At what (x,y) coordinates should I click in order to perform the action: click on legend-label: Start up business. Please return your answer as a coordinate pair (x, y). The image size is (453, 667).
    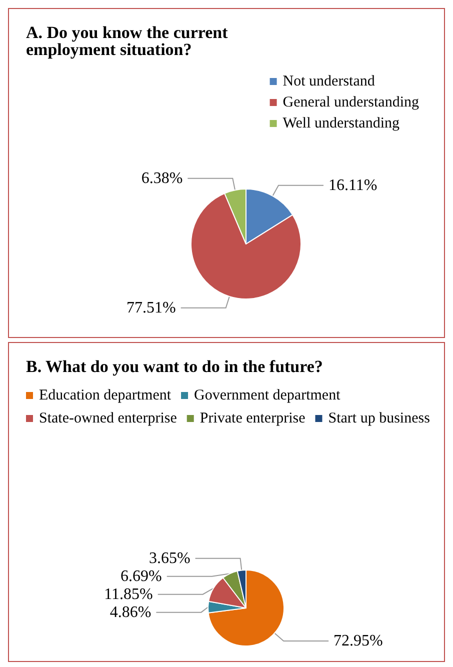
    Looking at the image, I should click on (379, 418).